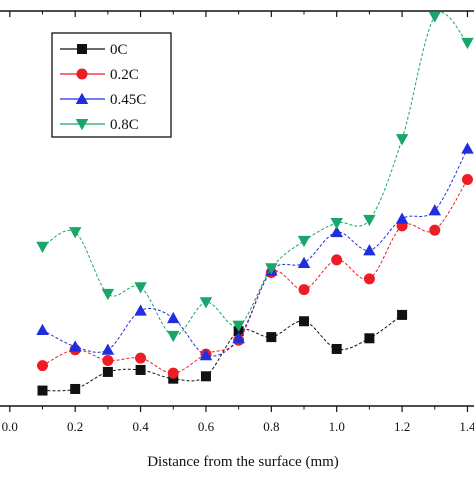 Image resolution: width=474 pixels, height=479 pixels. I want to click on x-tick-label: 1.0, so click(337, 426).